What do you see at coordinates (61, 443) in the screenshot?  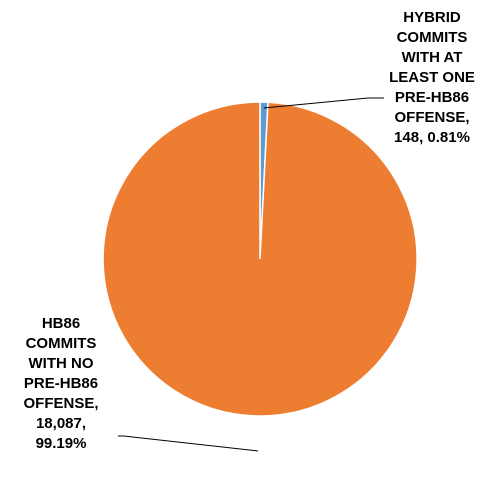 I see `label-line: 99.19%` at bounding box center [61, 443].